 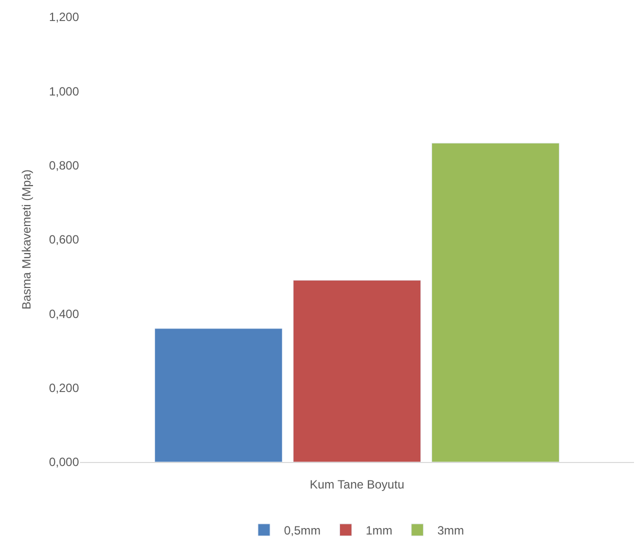 What do you see at coordinates (302, 531) in the screenshot?
I see `legend-label: 0,5mm` at bounding box center [302, 531].